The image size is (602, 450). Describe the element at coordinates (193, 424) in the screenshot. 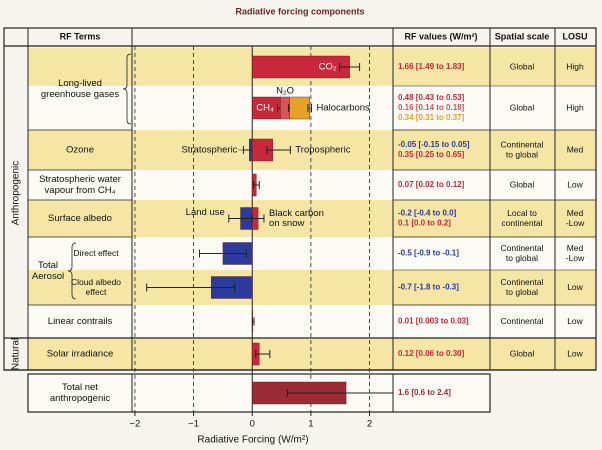

I see `x-tick-label: −1` at that location.